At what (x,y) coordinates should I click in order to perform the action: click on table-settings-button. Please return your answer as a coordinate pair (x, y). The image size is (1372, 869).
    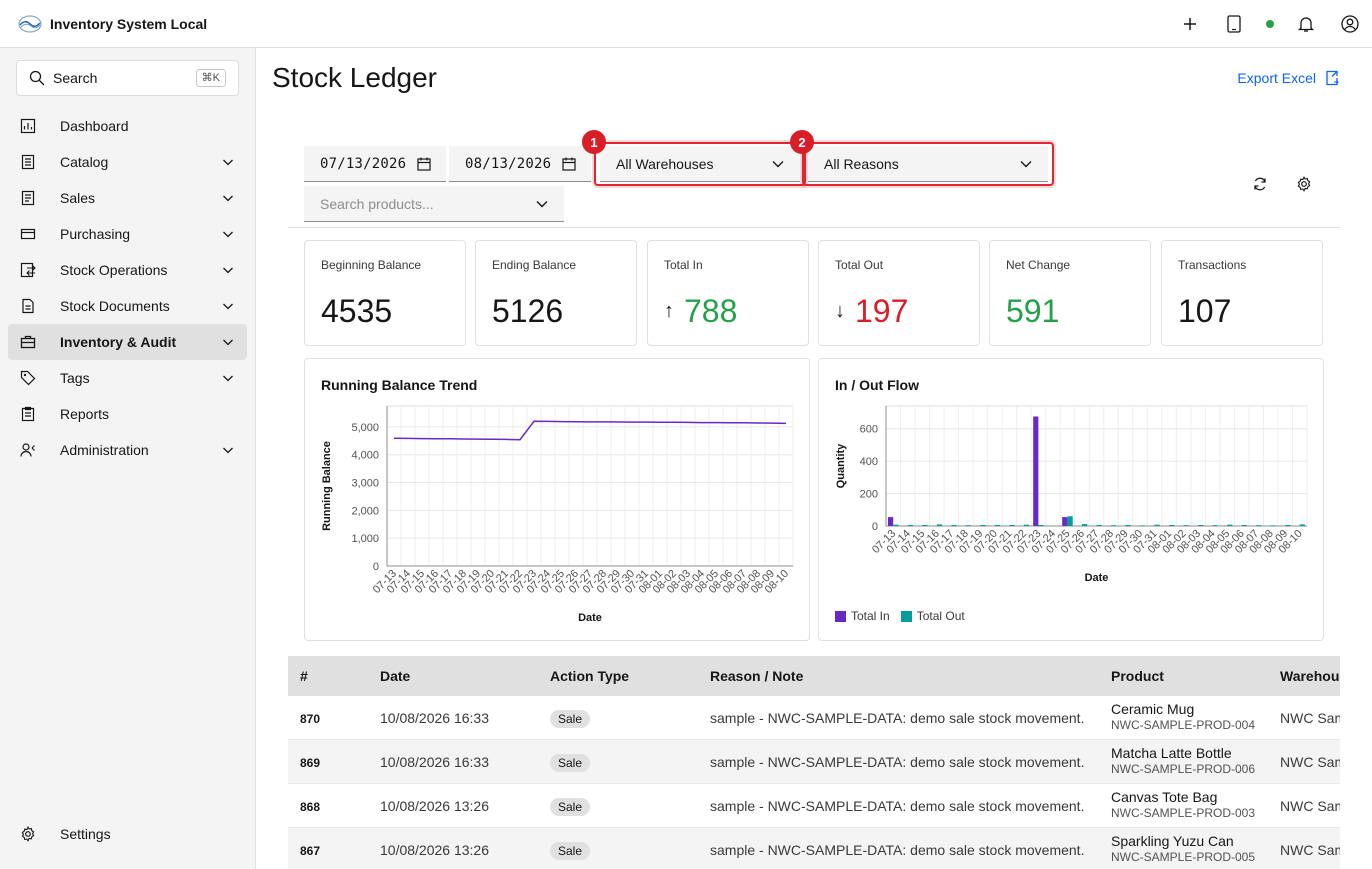
    Looking at the image, I should click on (1304, 184).